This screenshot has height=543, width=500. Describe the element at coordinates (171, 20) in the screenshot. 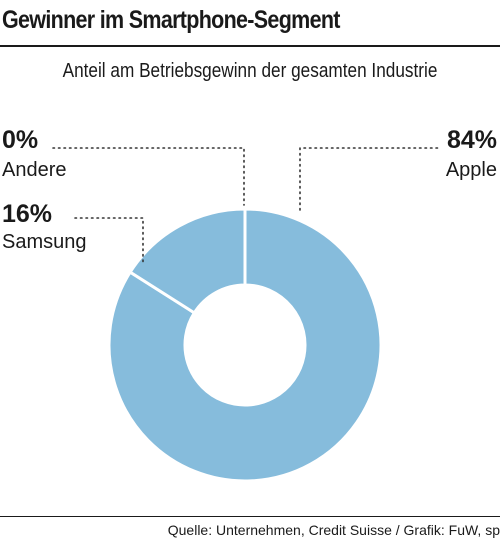

I see `chart-title: Gewinner im Smartphone-Segment` at that location.